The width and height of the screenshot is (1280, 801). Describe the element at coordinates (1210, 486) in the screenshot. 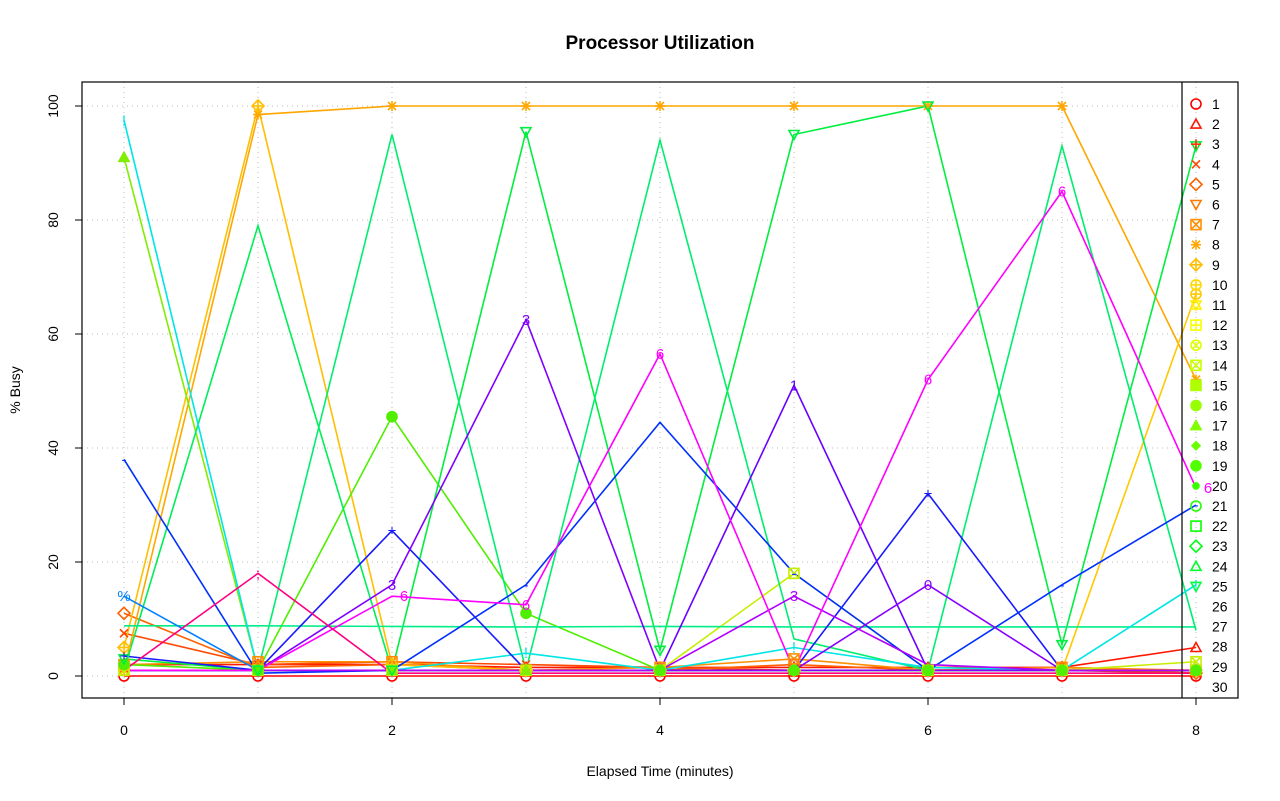

I see `legend-item-20: 20` at that location.